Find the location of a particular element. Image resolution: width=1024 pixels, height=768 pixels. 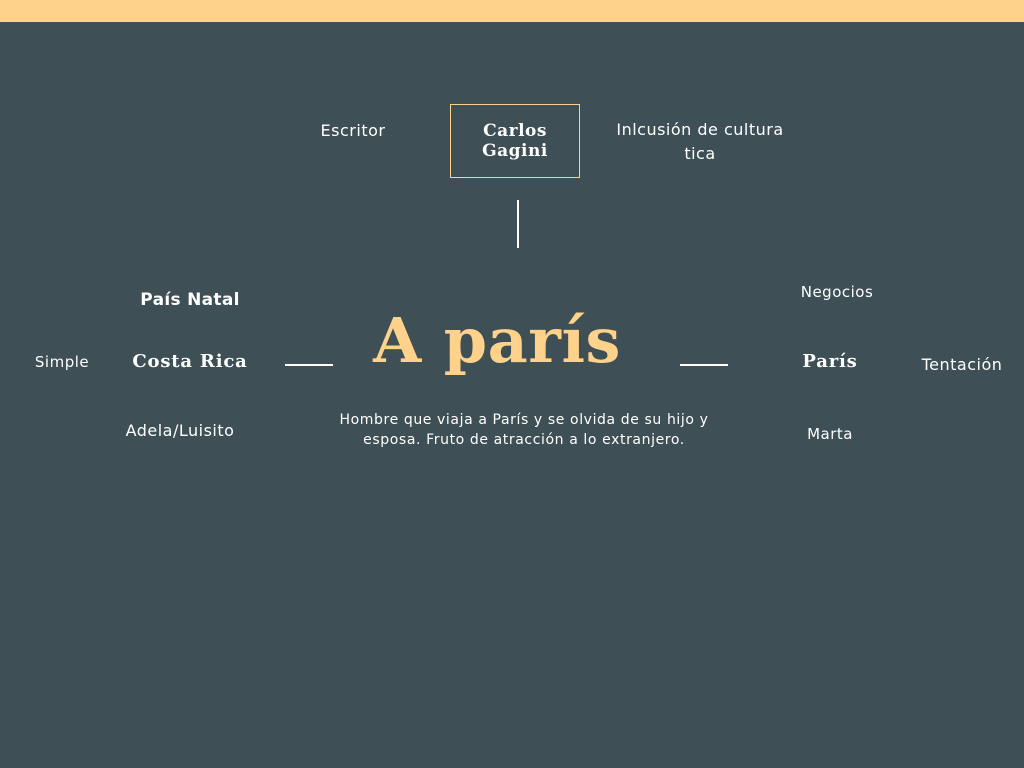

left-branch-side-note: Simple is located at coordinates (62, 362).